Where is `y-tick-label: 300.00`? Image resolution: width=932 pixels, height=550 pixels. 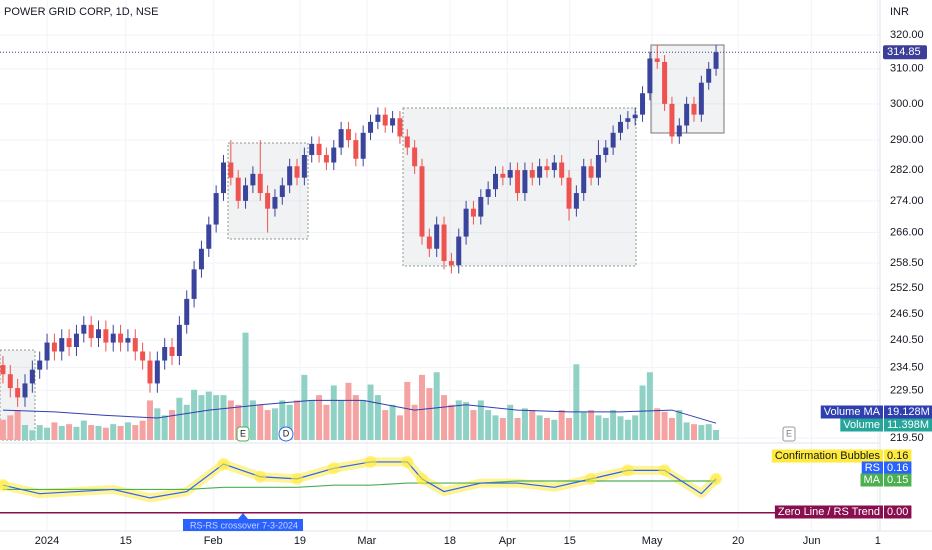
y-tick-label: 300.00 is located at coordinates (907, 104).